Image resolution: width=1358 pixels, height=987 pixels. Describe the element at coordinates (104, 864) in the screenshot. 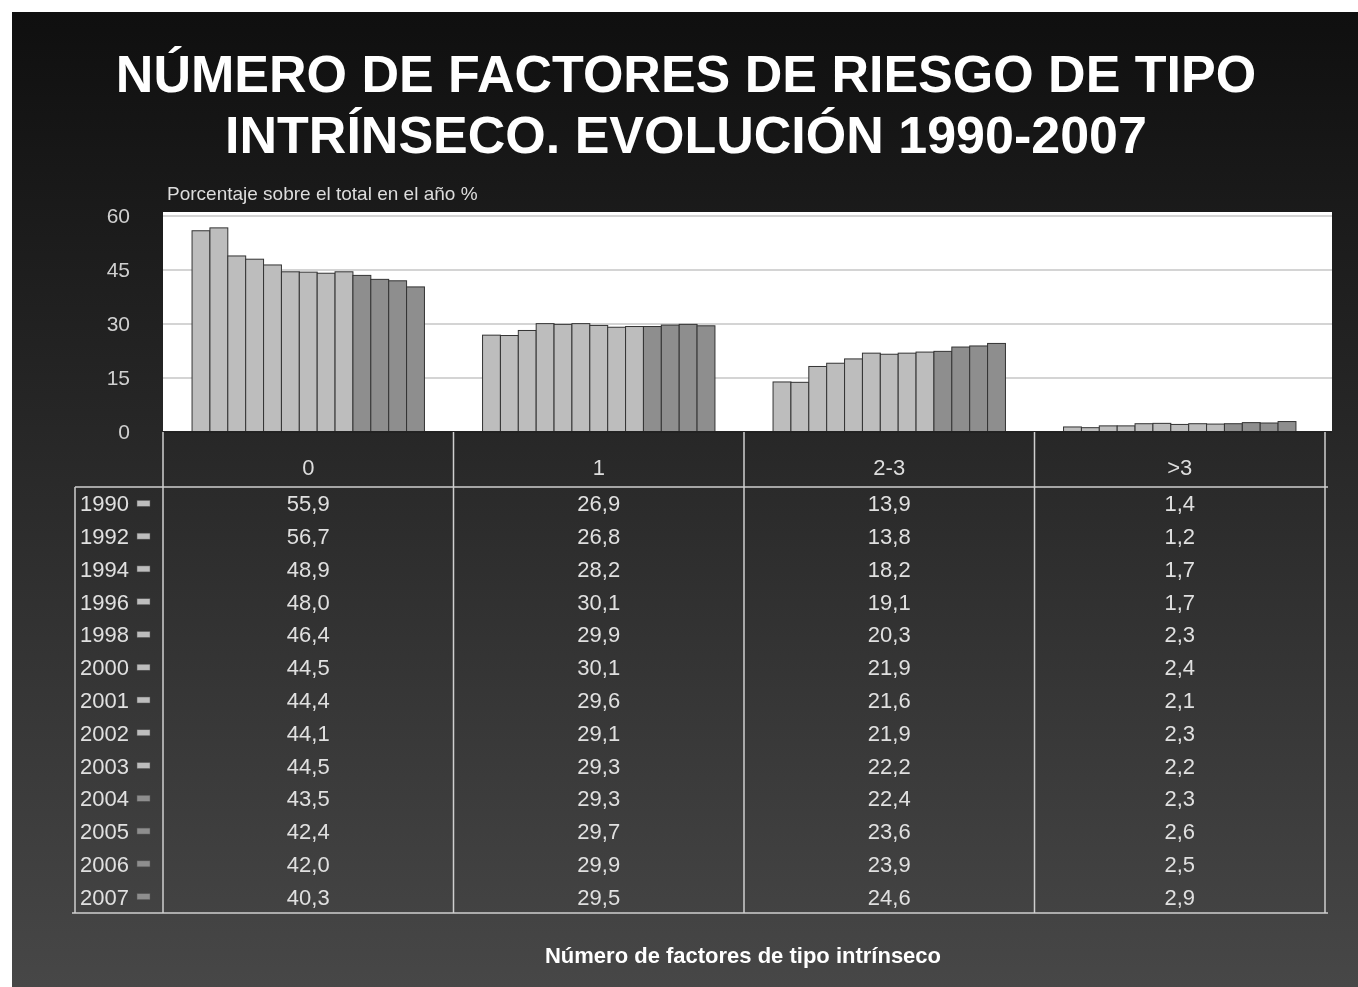

I see `legend-label: 2006` at that location.